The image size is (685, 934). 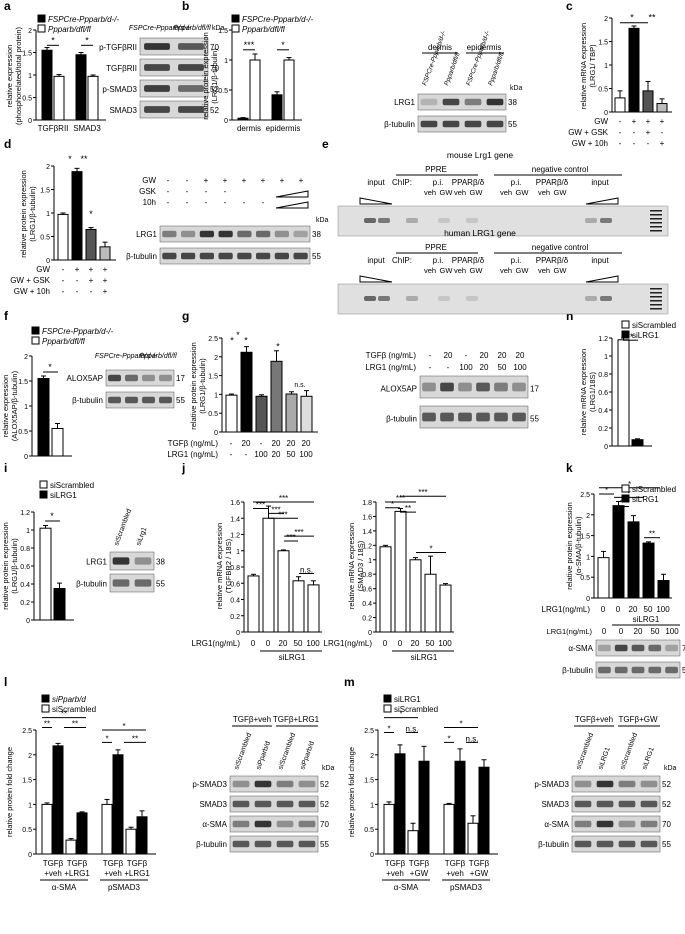 I want to click on y-tick-label-i: 0.2, so click(x=25, y=603).